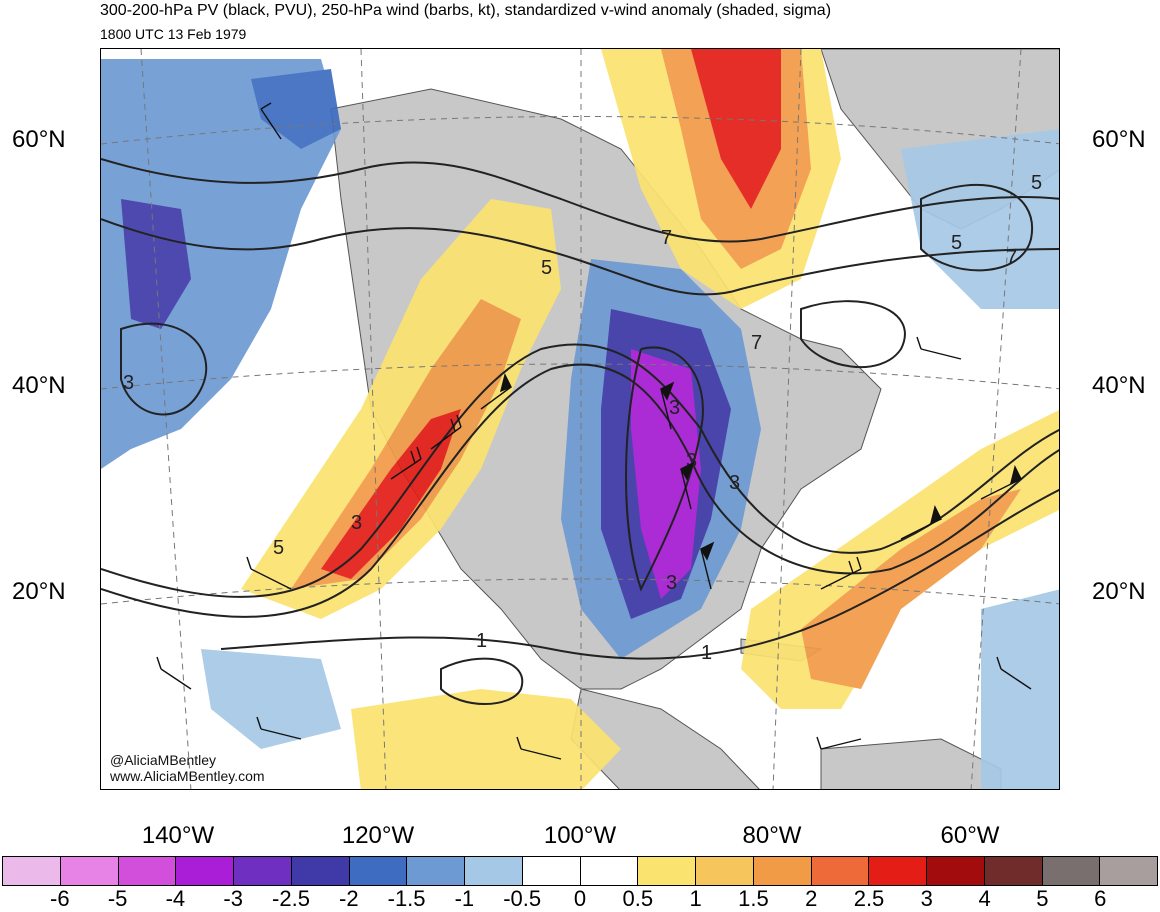 The width and height of the screenshot is (1160, 912). I want to click on colorbar-tick-label: -3, so click(233, 898).